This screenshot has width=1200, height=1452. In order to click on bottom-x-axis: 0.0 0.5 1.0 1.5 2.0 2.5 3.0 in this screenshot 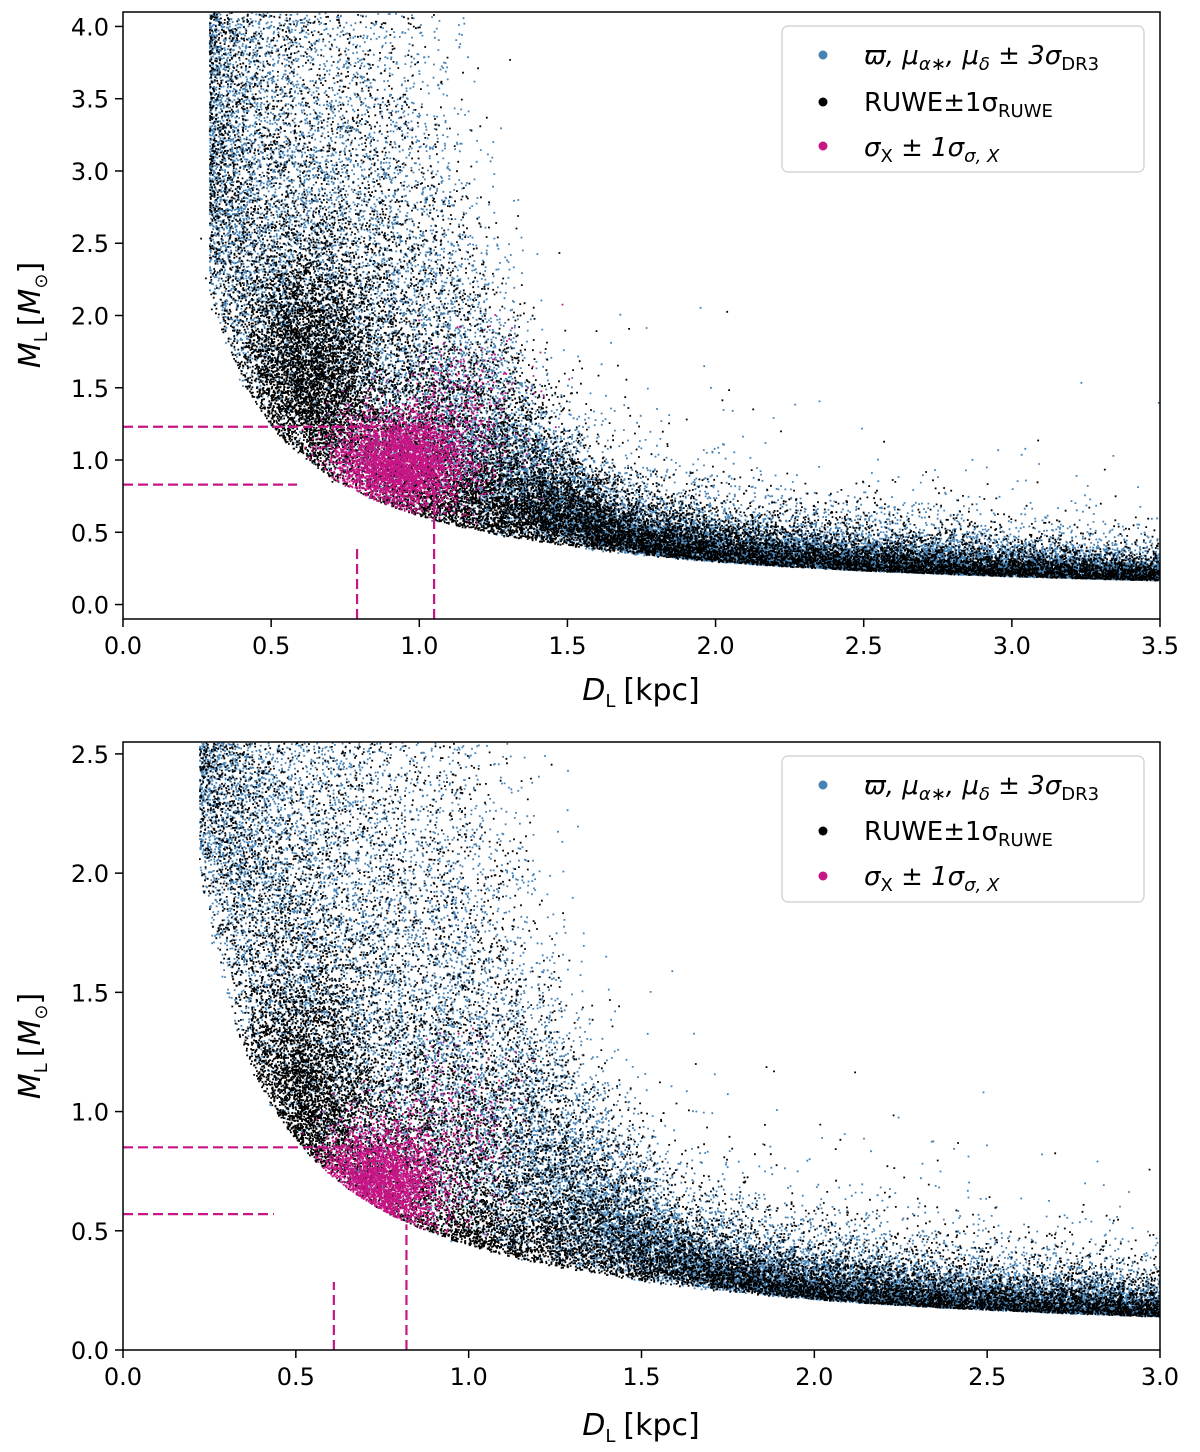, I will do `click(641, 1370)`.